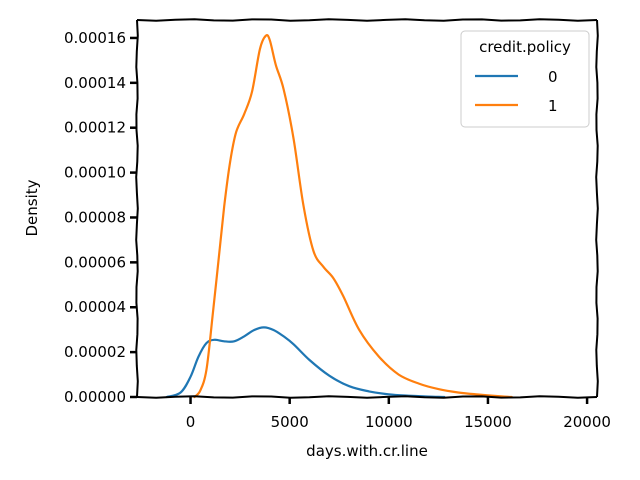 The width and height of the screenshot is (640, 480). I want to click on x-tick-label-3: 15000, so click(488, 422).